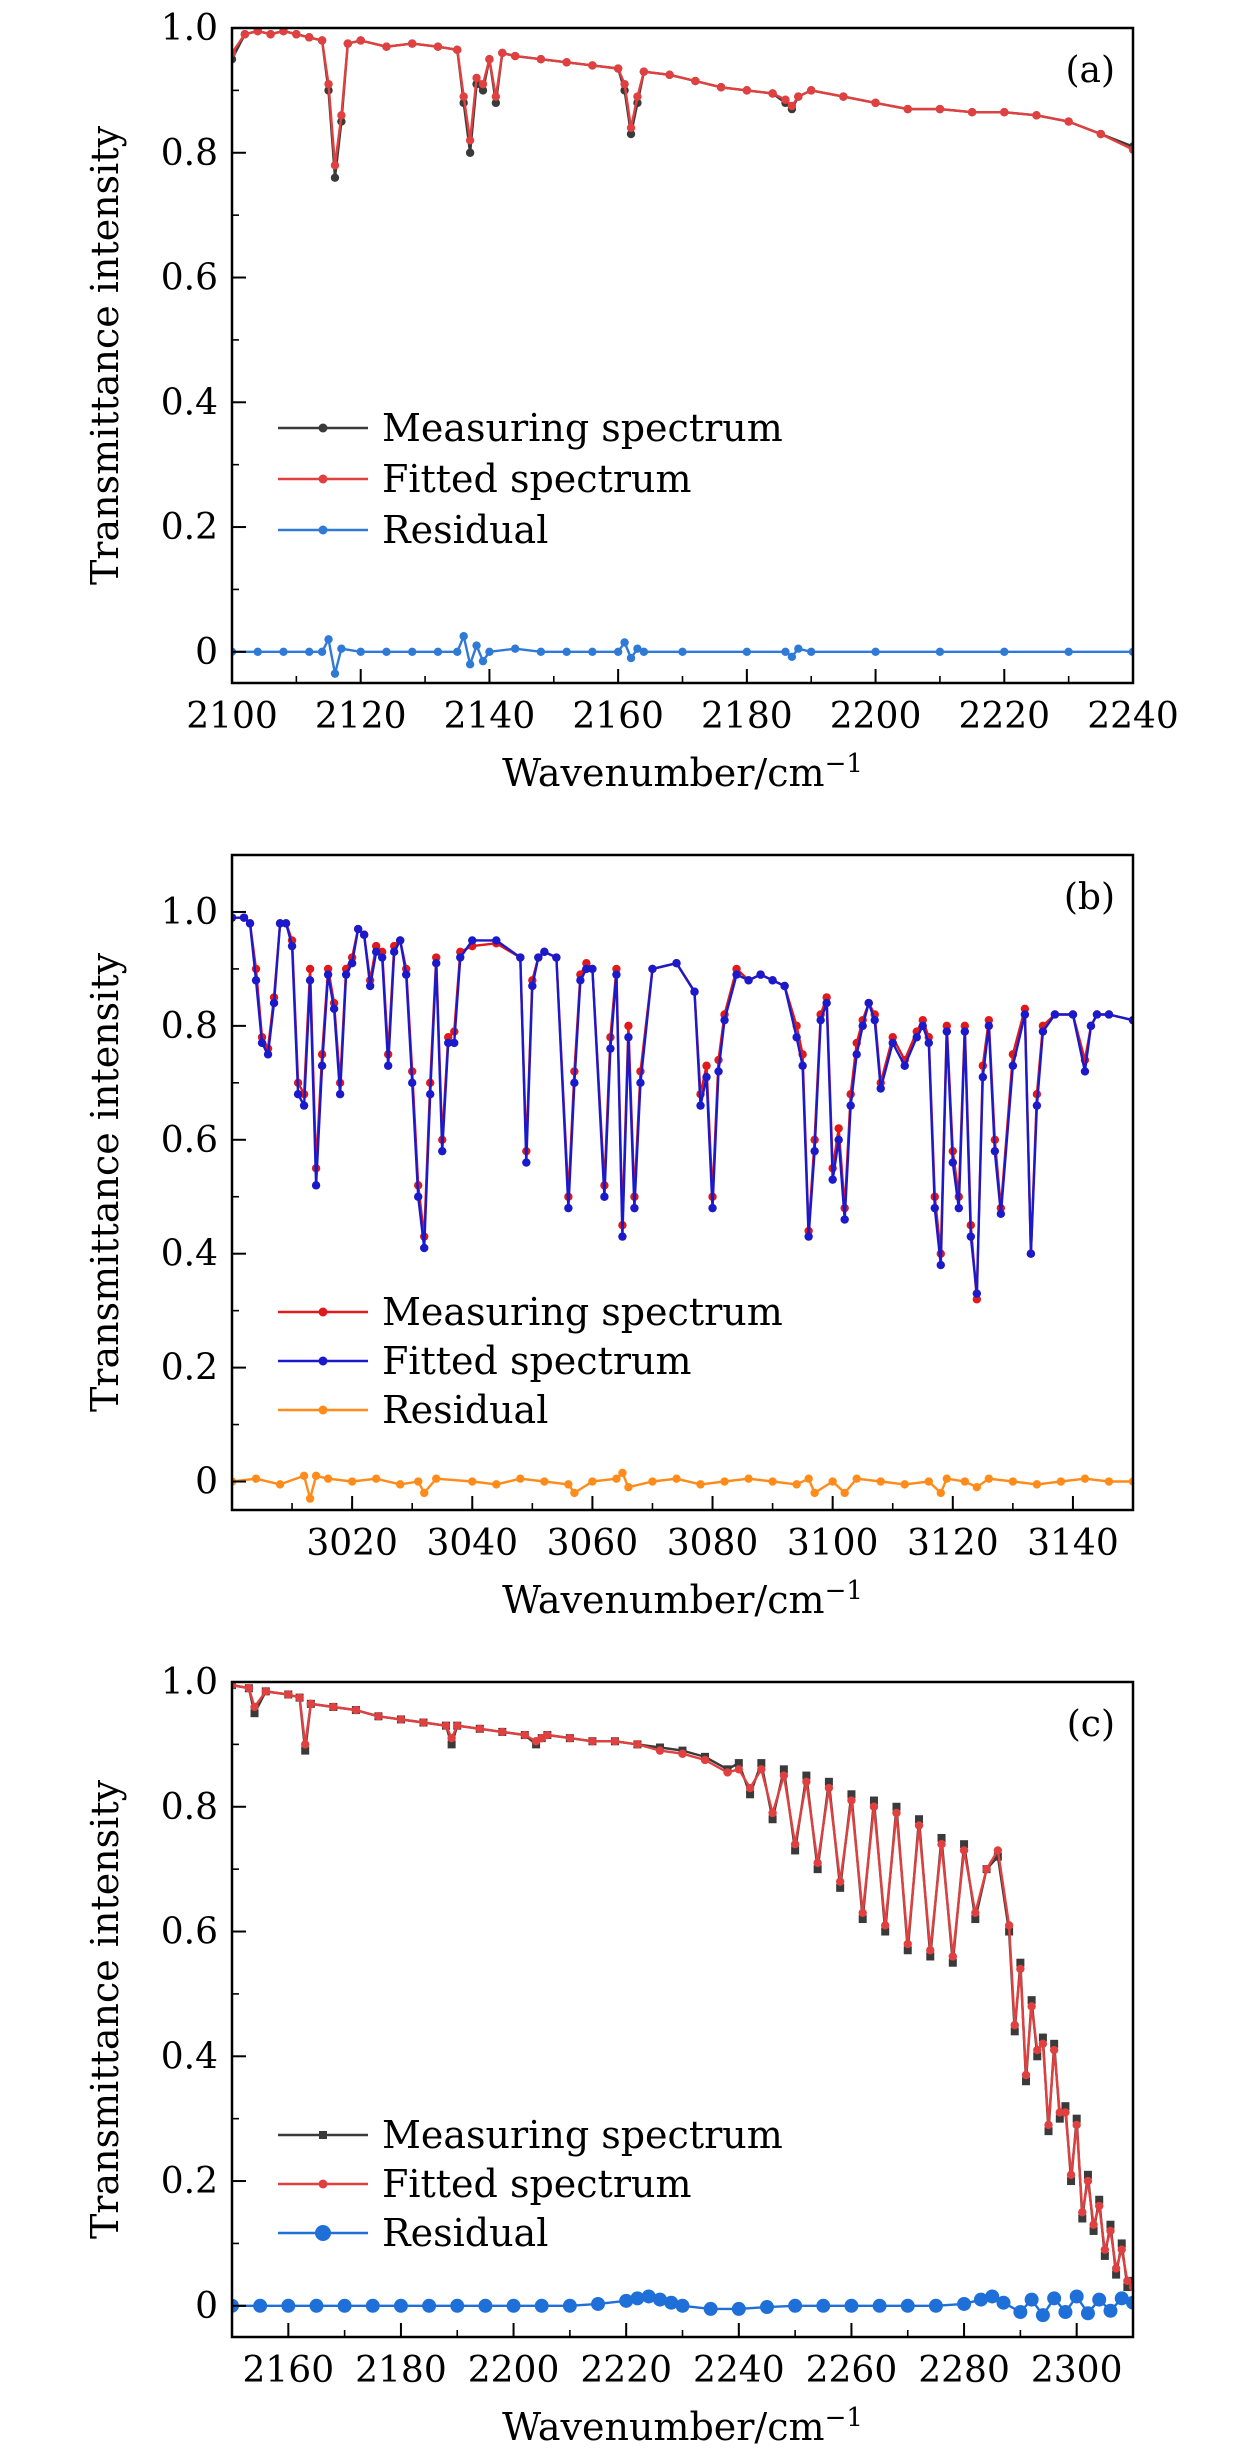 The width and height of the screenshot is (1260, 2457). I want to click on y-tick-label: 0.2, so click(189, 1368).